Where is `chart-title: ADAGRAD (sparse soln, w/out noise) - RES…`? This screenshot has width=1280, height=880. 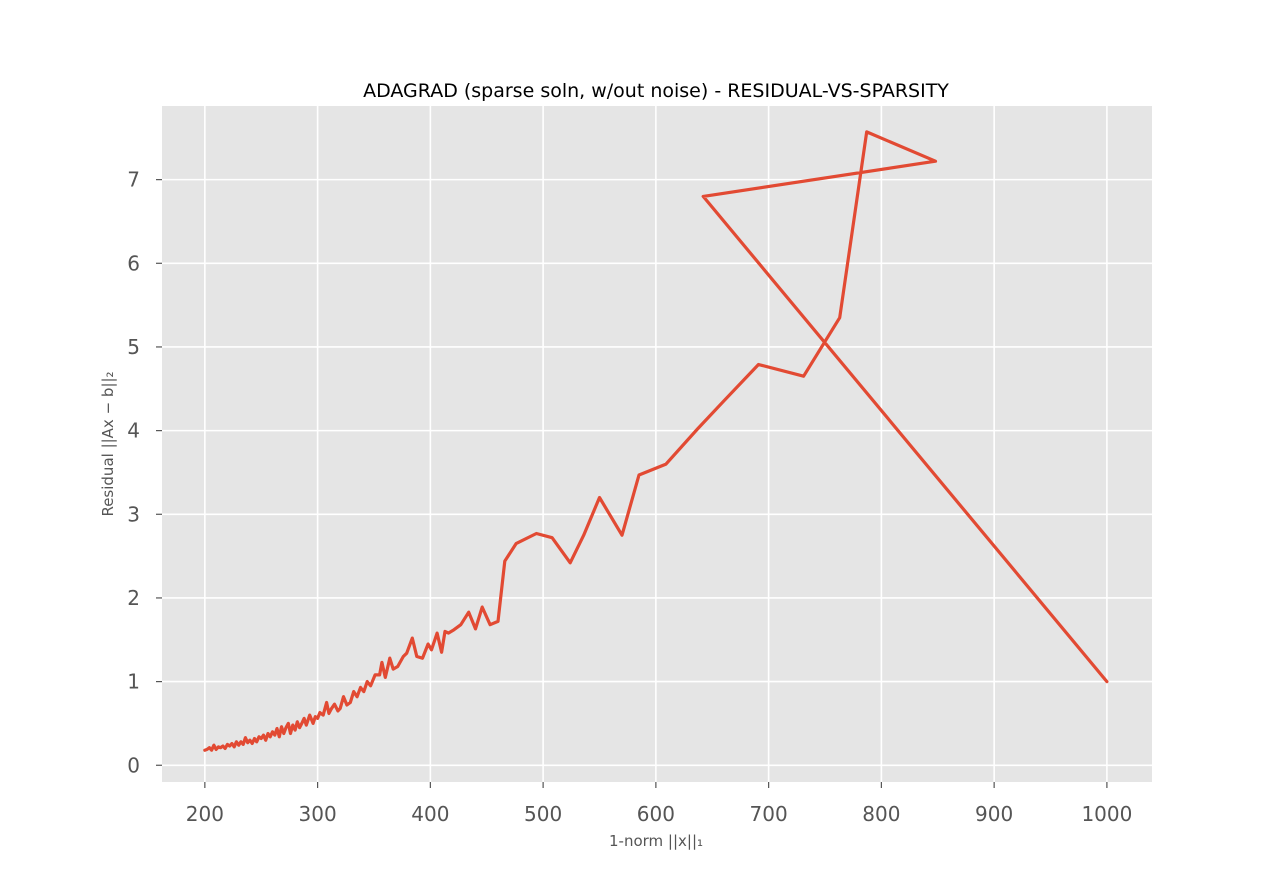 chart-title: ADAGRAD (sparse soln, w/out noise) - RES… is located at coordinates (656, 91).